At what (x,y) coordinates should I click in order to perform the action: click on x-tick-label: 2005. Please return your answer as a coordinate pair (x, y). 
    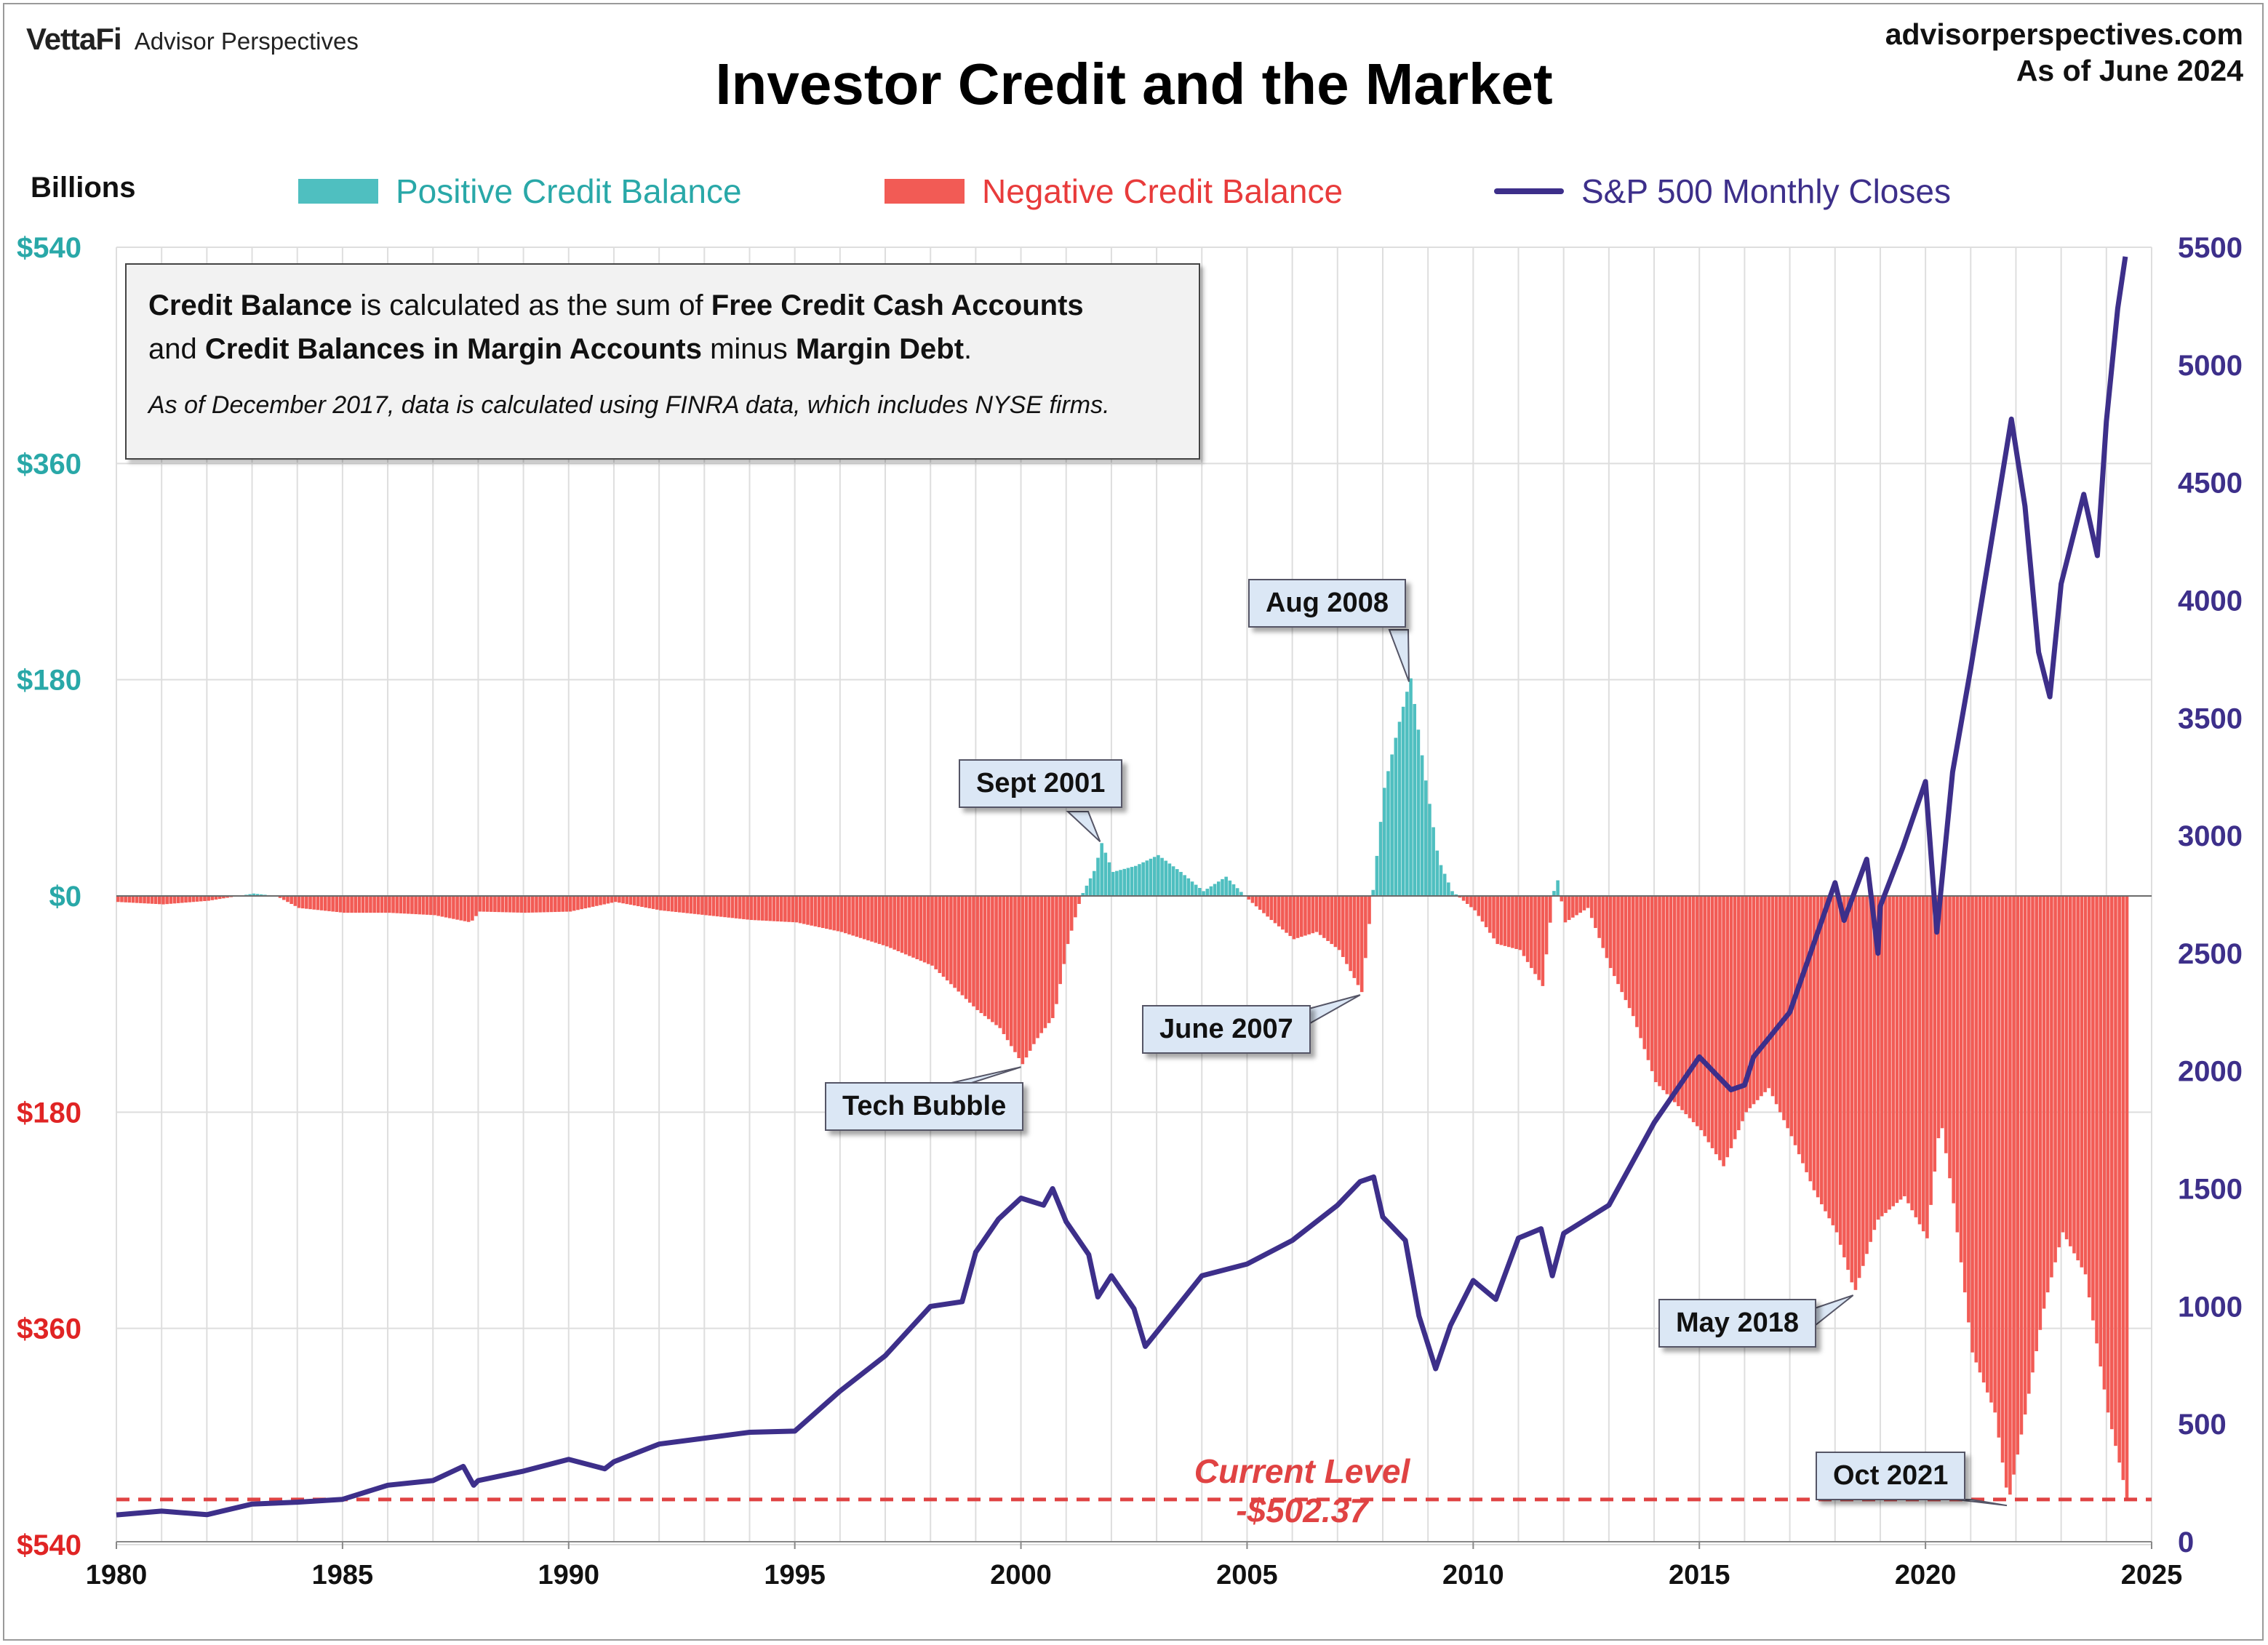
    Looking at the image, I should click on (1247, 1575).